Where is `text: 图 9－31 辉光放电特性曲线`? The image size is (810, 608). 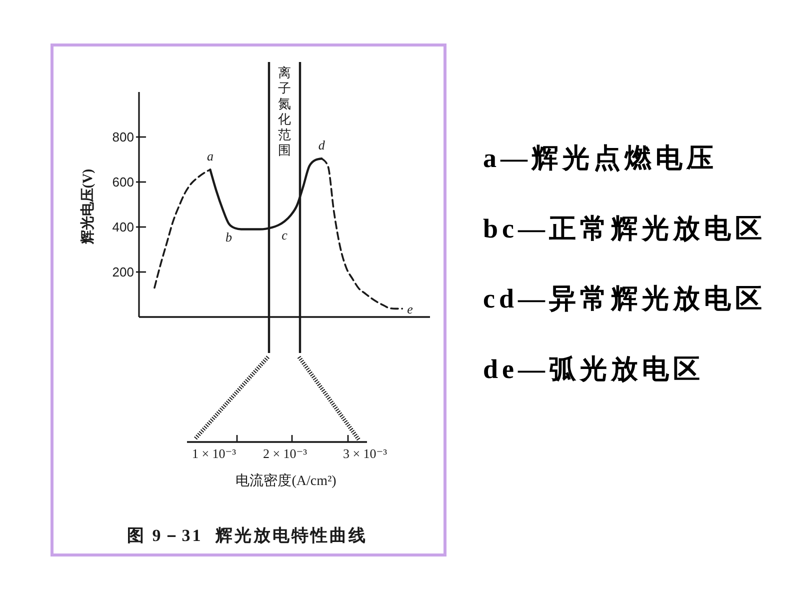 text: 图 9－31 辉光放电特性曲线 is located at coordinates (247, 535).